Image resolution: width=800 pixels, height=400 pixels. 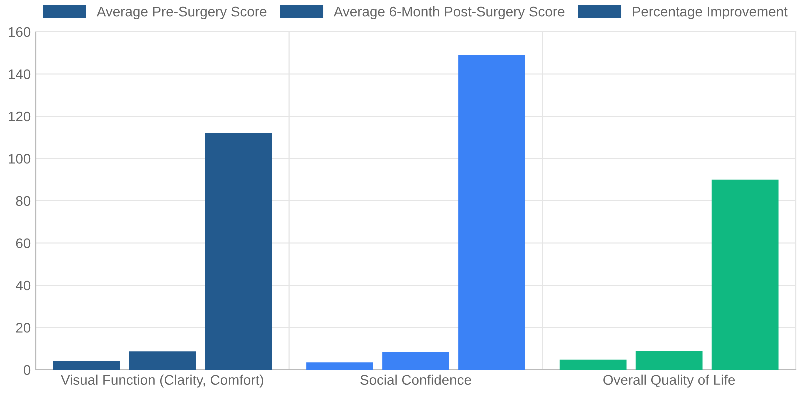 What do you see at coordinates (23, 285) in the screenshot?
I see `y-tick-label: 40` at bounding box center [23, 285].